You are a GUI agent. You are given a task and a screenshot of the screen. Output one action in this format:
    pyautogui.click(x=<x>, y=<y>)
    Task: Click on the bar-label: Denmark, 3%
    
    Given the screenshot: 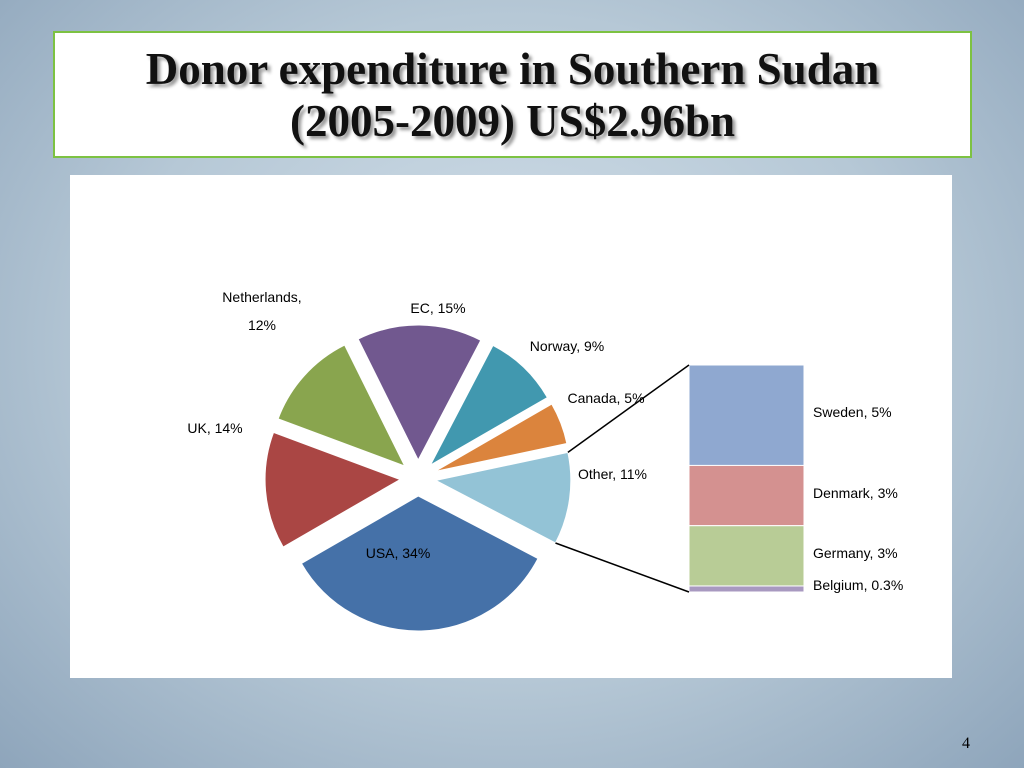 What is the action you would take?
    pyautogui.click(x=855, y=493)
    